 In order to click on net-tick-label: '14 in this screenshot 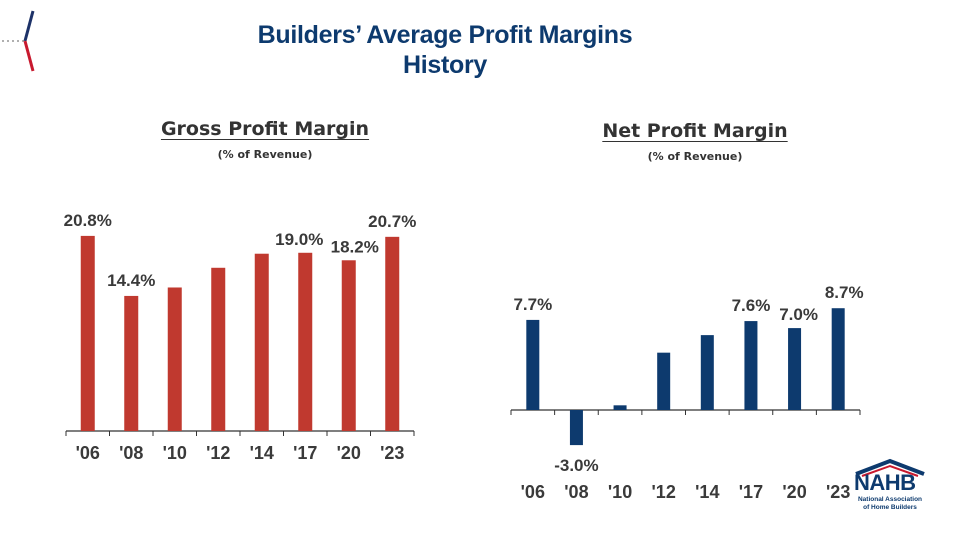, I will do `click(707, 492)`.